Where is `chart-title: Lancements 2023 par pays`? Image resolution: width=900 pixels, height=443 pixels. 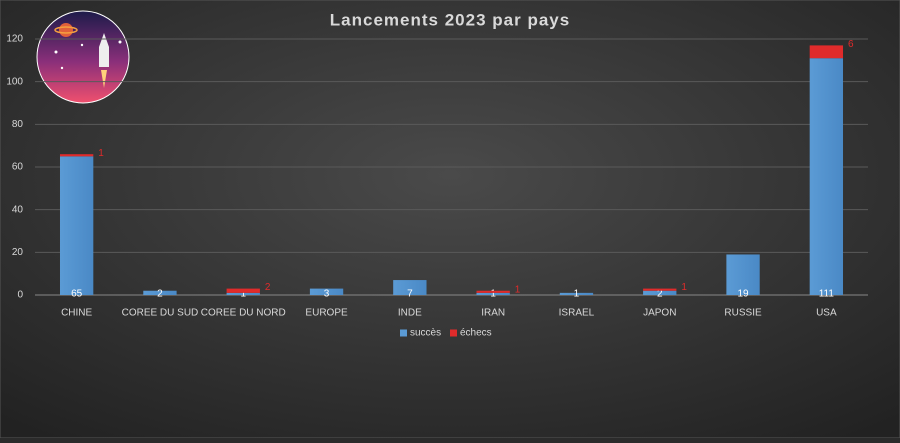
chart-title: Lancements 2023 par pays is located at coordinates (450, 19).